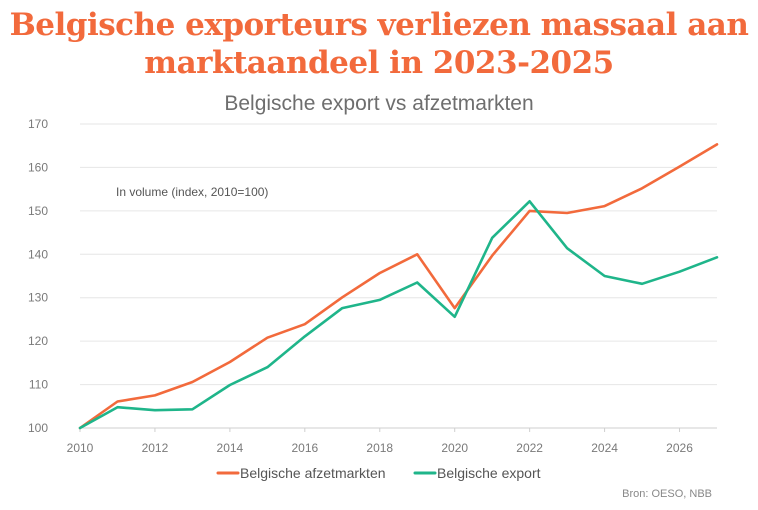 This screenshot has height=510, width=758. I want to click on x-tick-label: 2026, so click(679, 448).